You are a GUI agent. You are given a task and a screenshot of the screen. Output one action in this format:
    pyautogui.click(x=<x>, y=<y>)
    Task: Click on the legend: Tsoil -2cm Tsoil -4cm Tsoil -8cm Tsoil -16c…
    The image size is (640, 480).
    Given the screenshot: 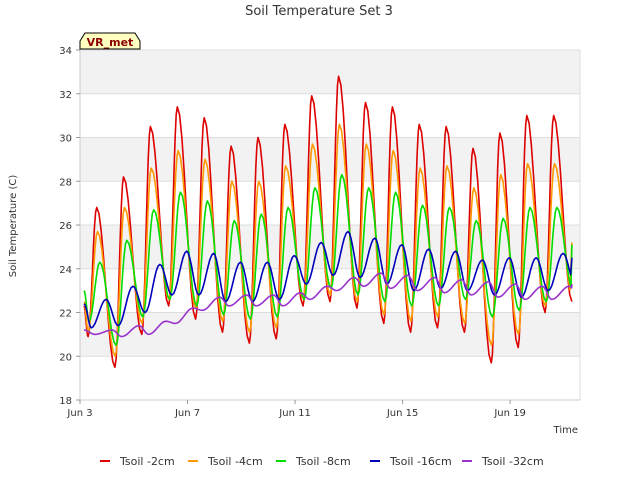 What is the action you would take?
    pyautogui.click(x=322, y=461)
    